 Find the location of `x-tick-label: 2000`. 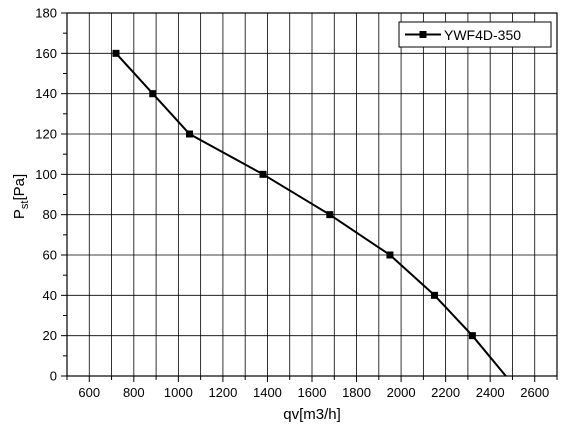

x-tick-label: 2000 is located at coordinates (401, 392).